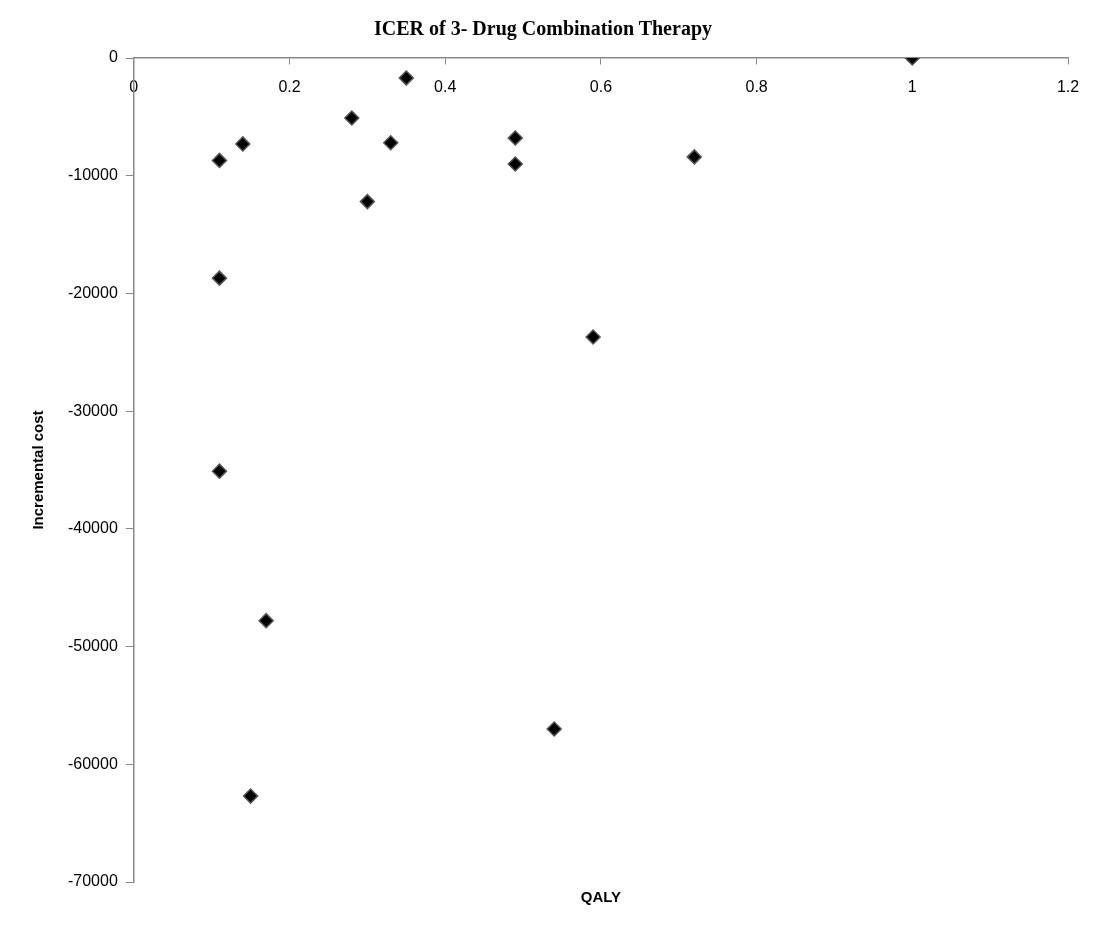 Image resolution: width=1119 pixels, height=932 pixels. Describe the element at coordinates (92, 175) in the screenshot. I see `y-tick-label: -10000` at that location.